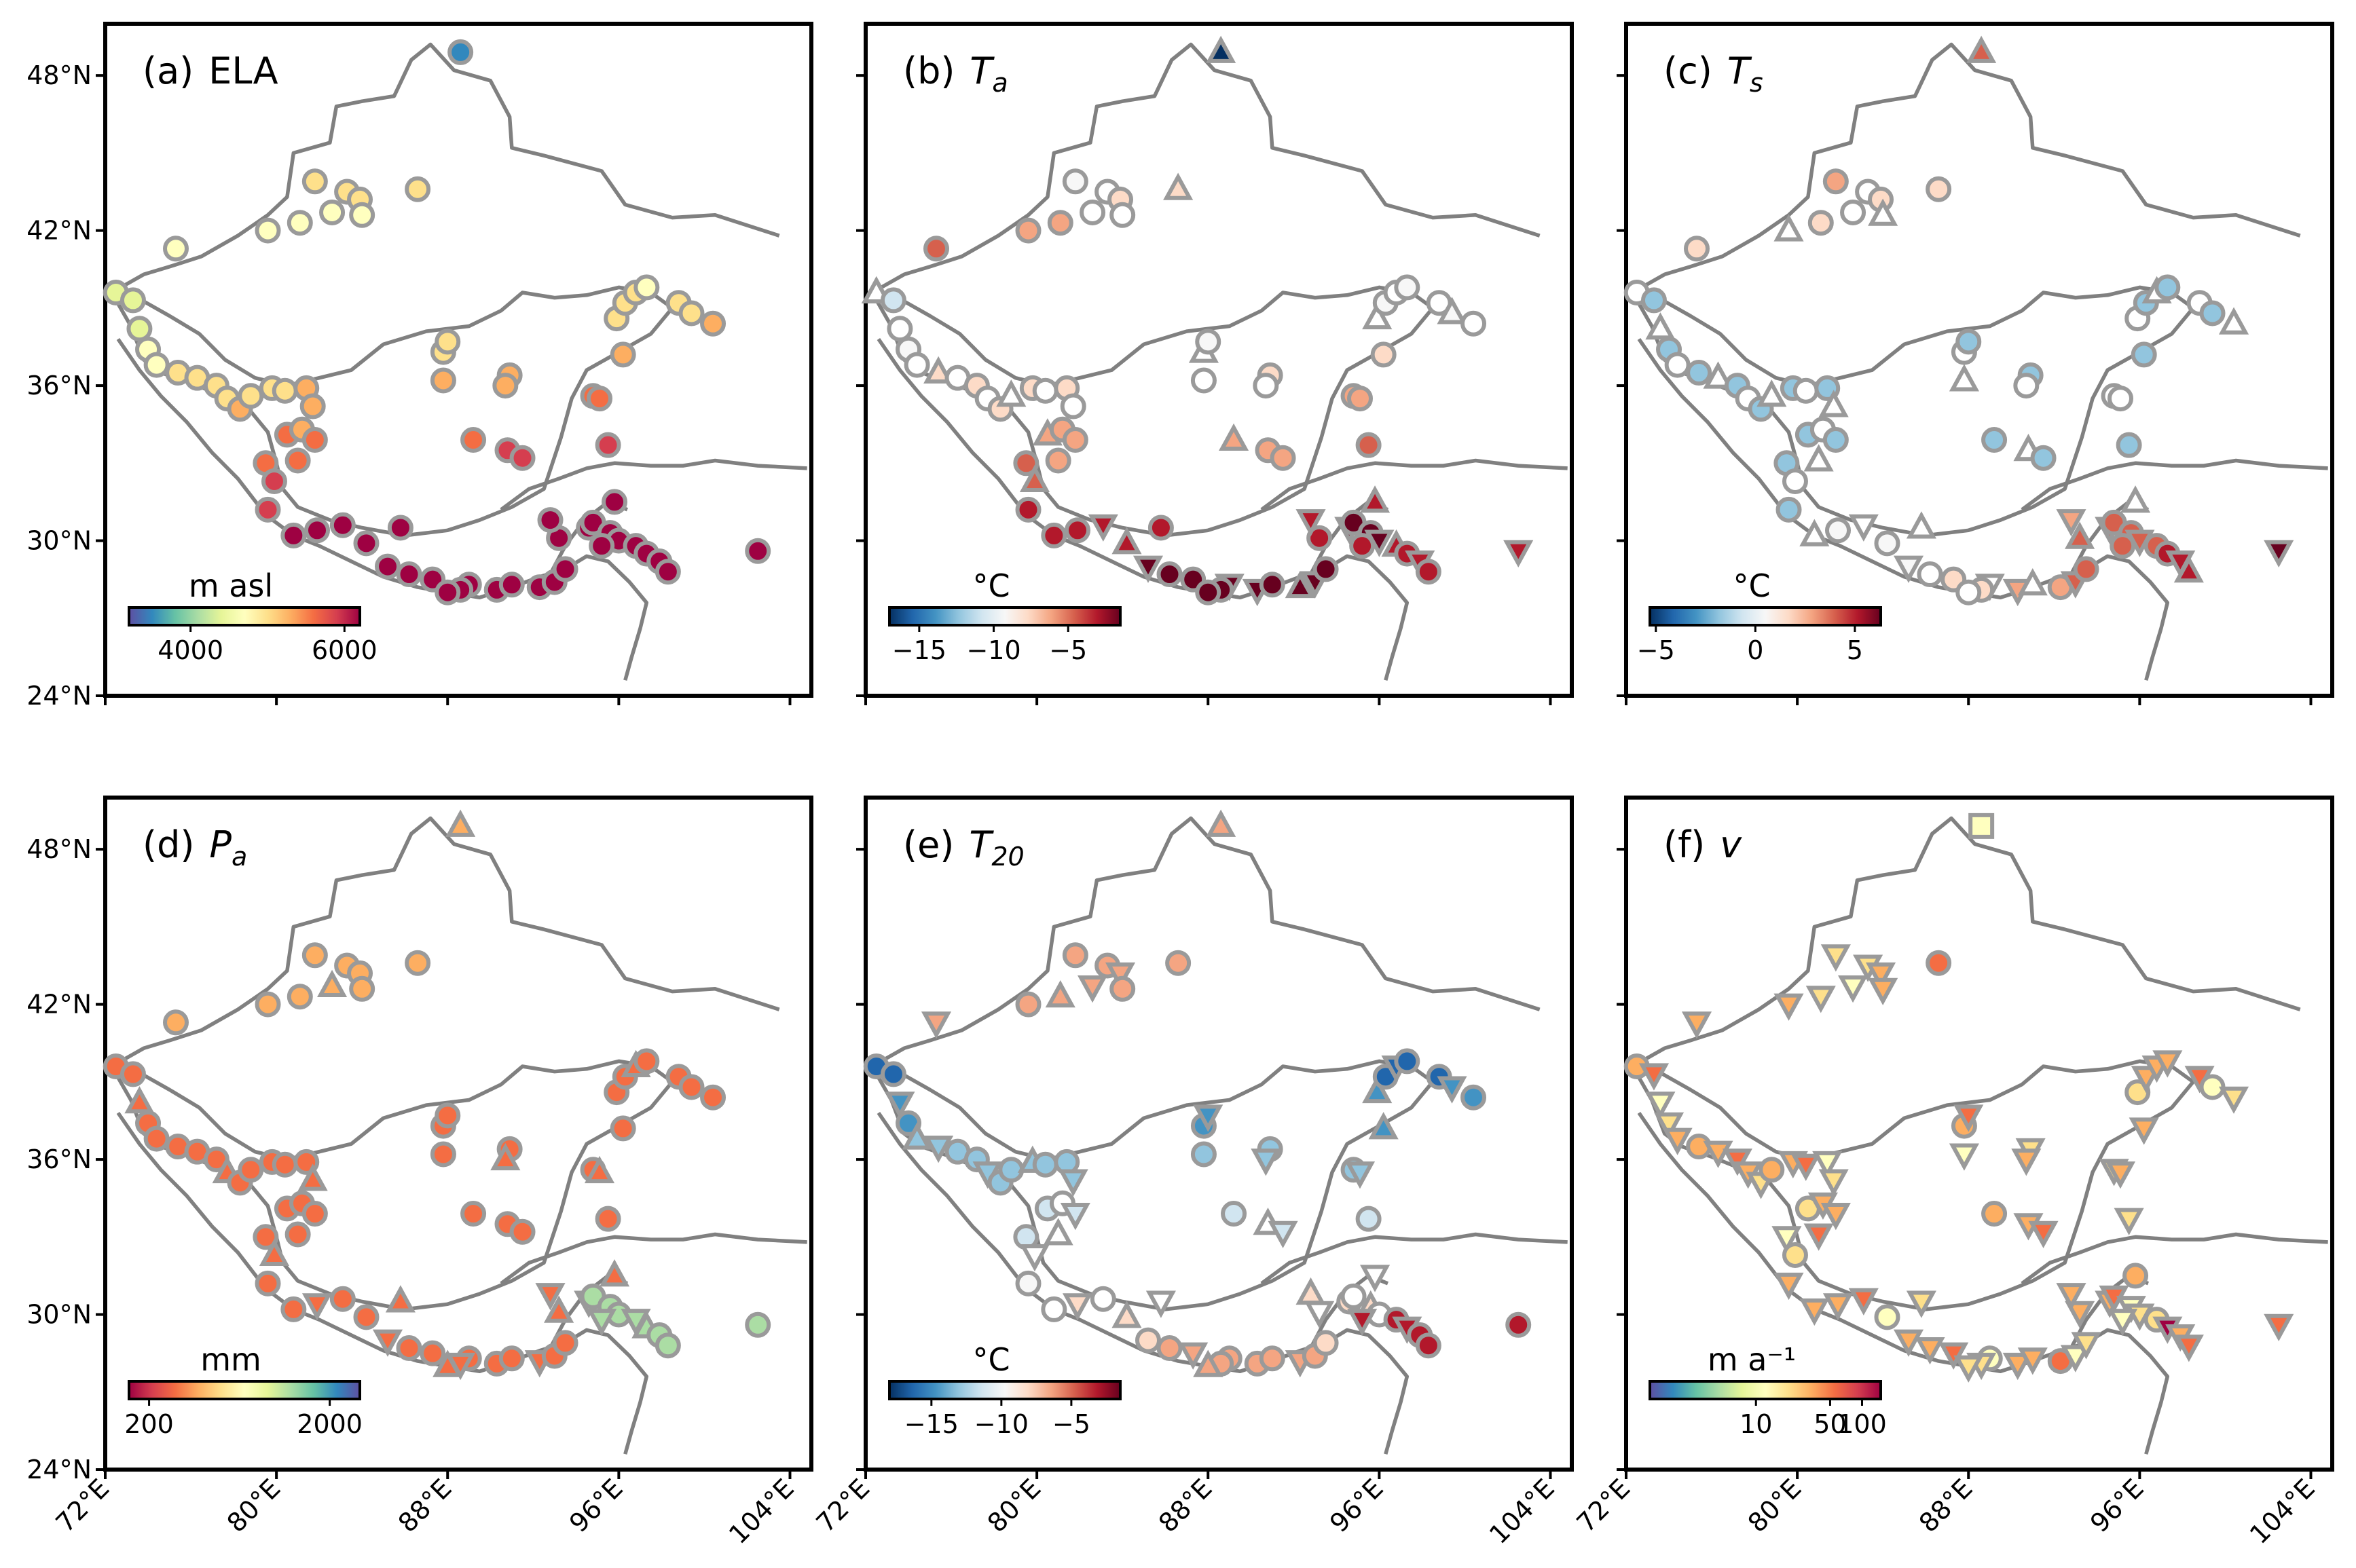 Image resolution: width=2356 pixels, height=1568 pixels. Describe the element at coordinates (210, 71) in the screenshot. I see `panel-title: (a) ELA` at that location.